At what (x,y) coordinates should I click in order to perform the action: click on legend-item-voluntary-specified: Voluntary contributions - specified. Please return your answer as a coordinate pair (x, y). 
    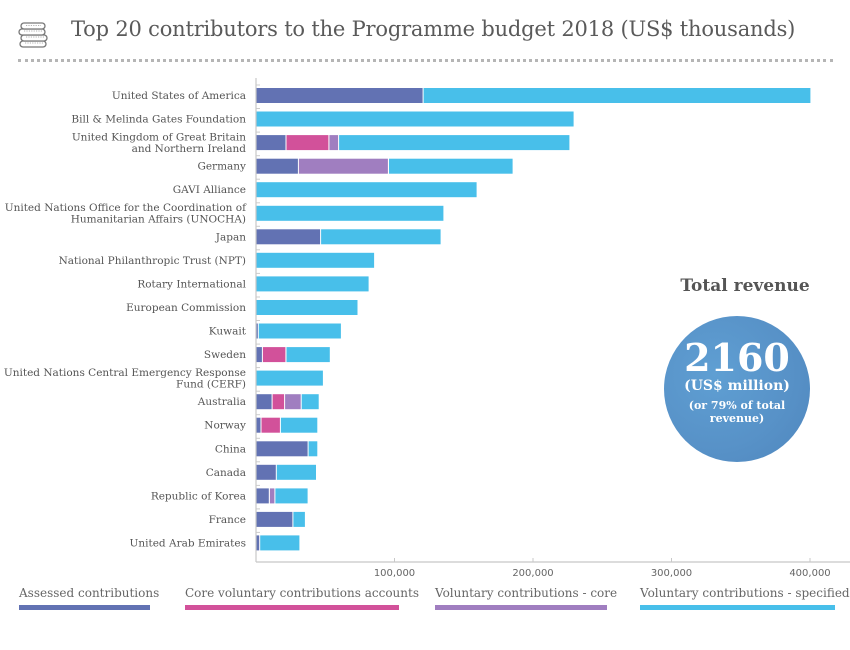
    Looking at the image, I should click on (745, 598).